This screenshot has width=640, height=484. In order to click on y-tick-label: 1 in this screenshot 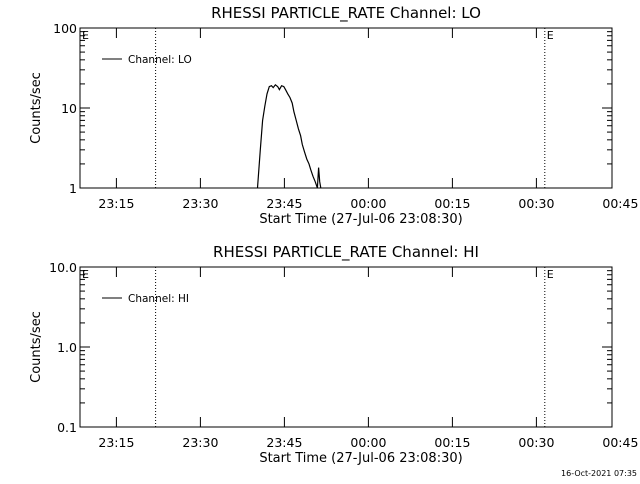, I will do `click(73, 188)`.